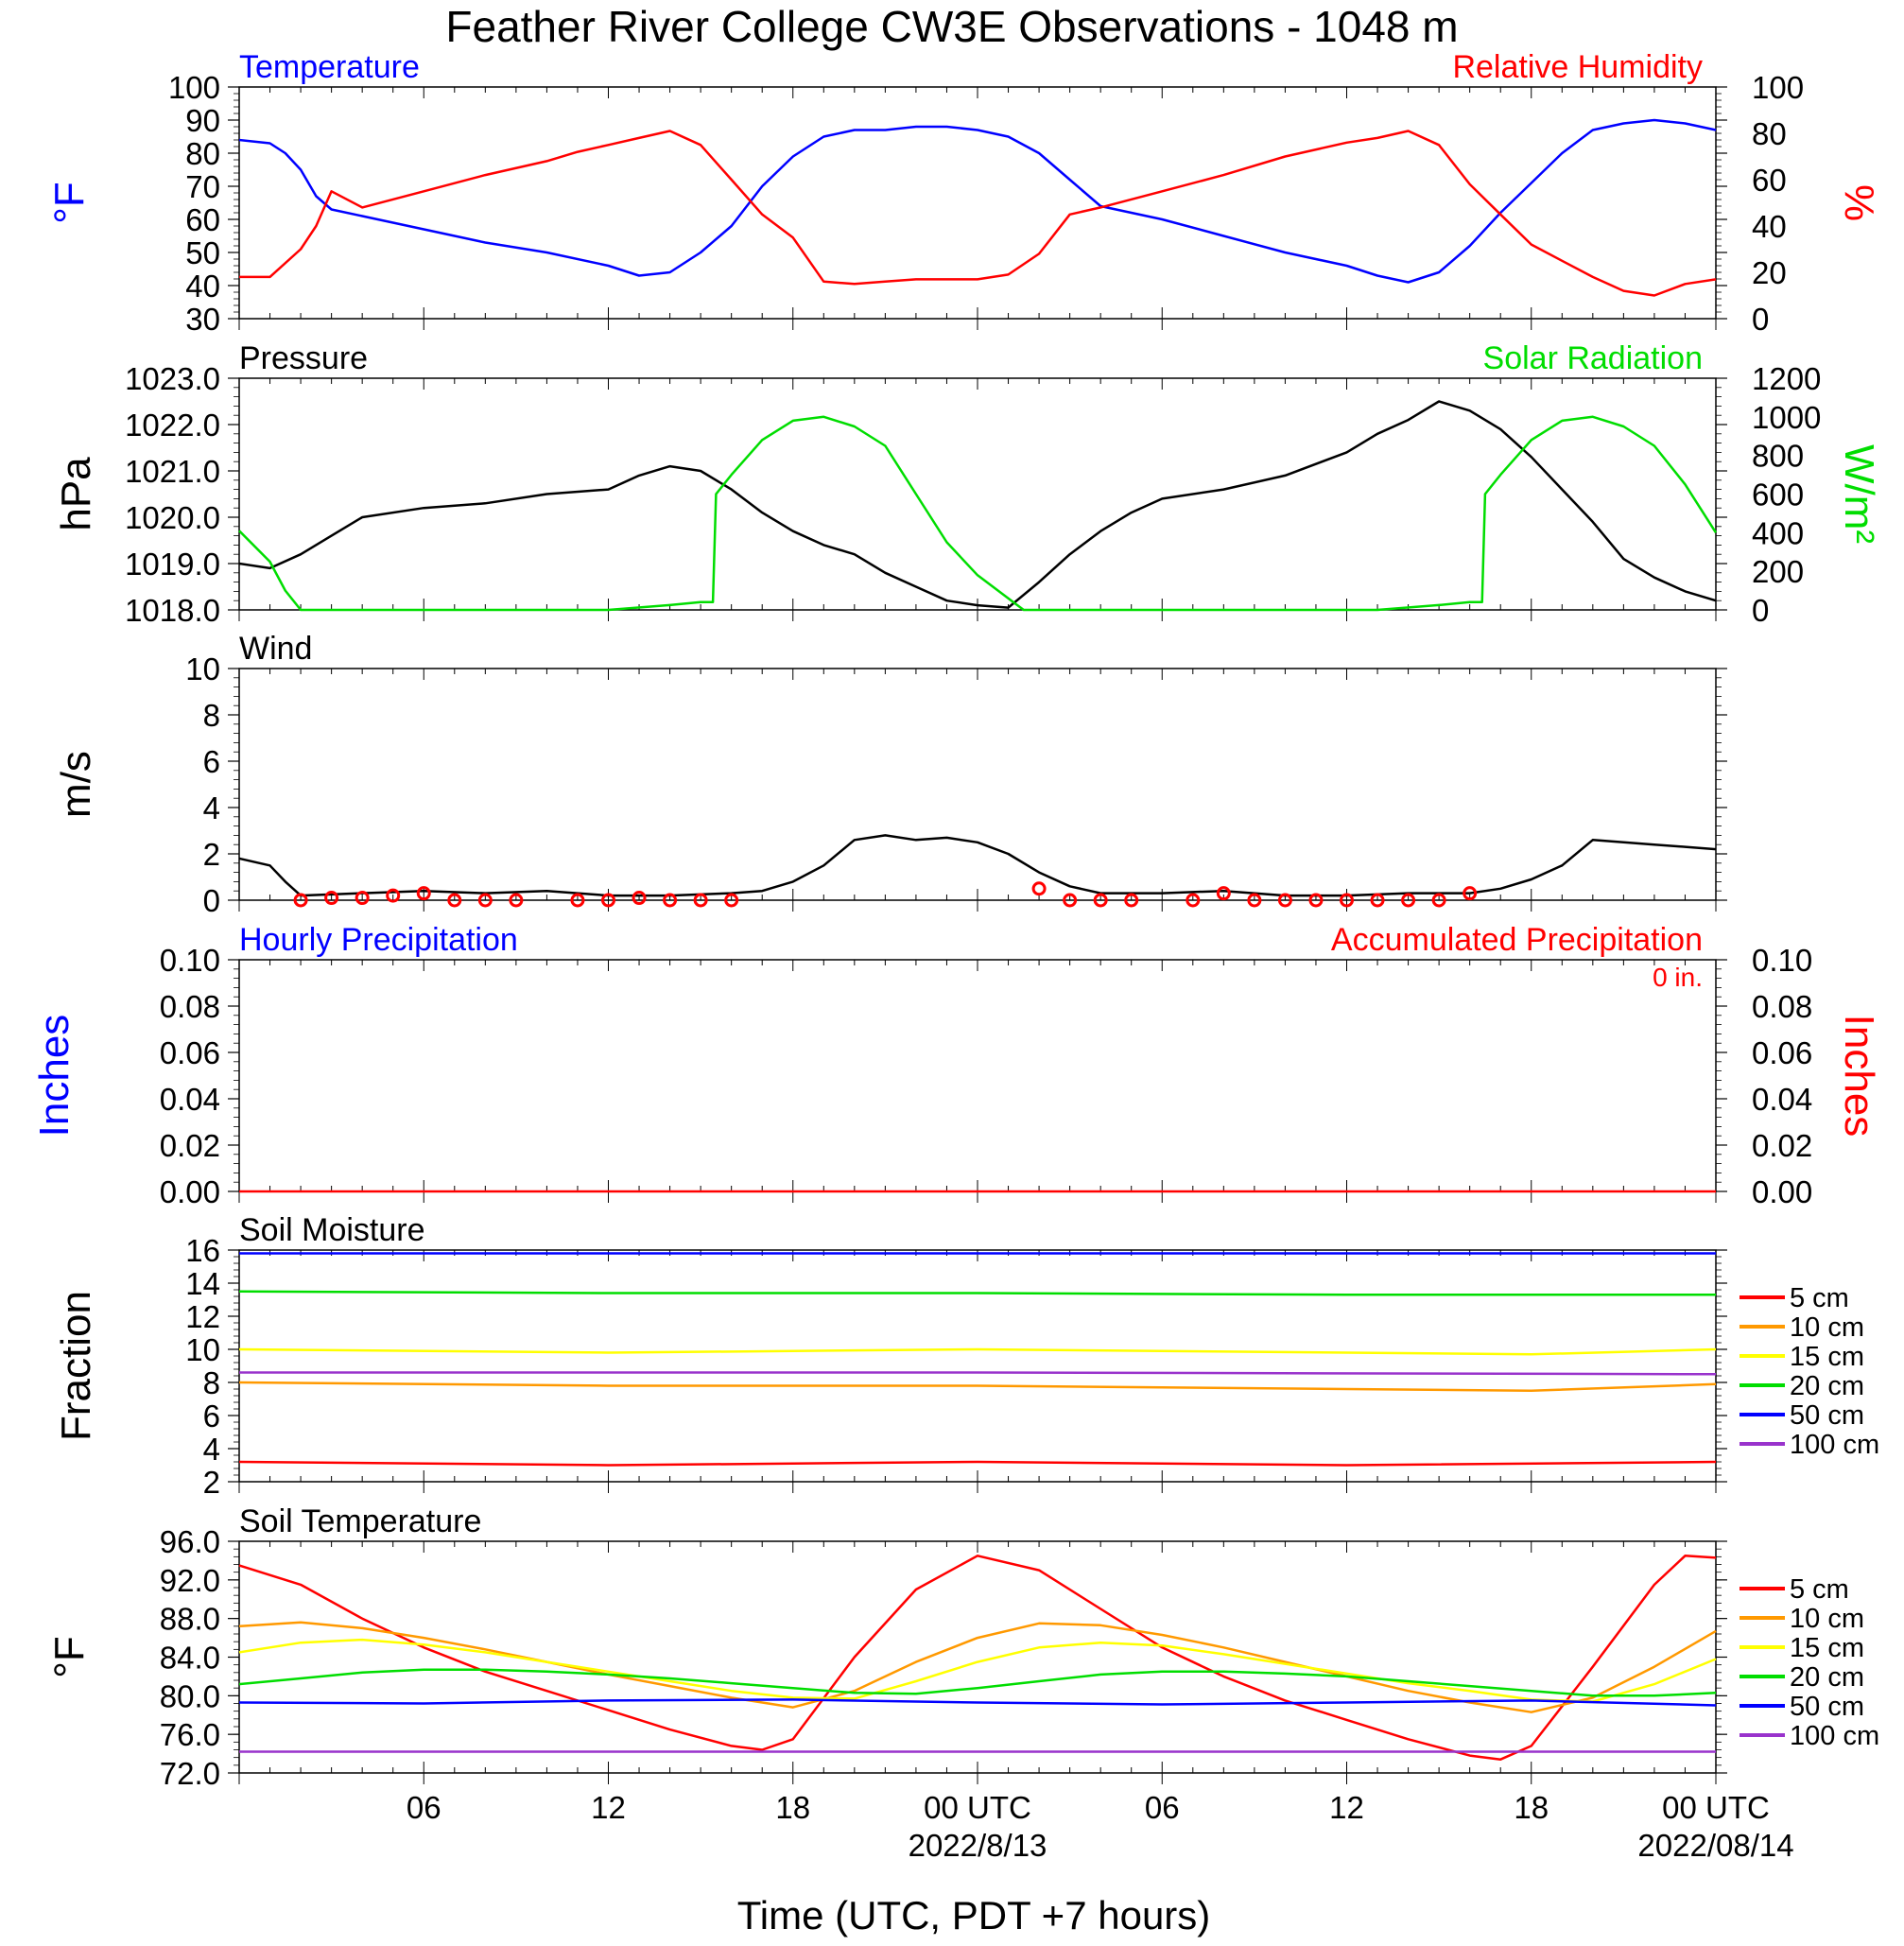  I want to click on y-tick-label-left: 0.02, so click(190, 1146).